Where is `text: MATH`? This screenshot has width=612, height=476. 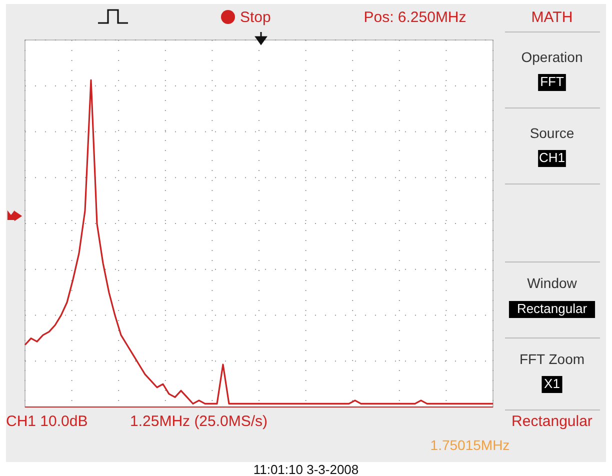
text: MATH is located at coordinates (552, 17).